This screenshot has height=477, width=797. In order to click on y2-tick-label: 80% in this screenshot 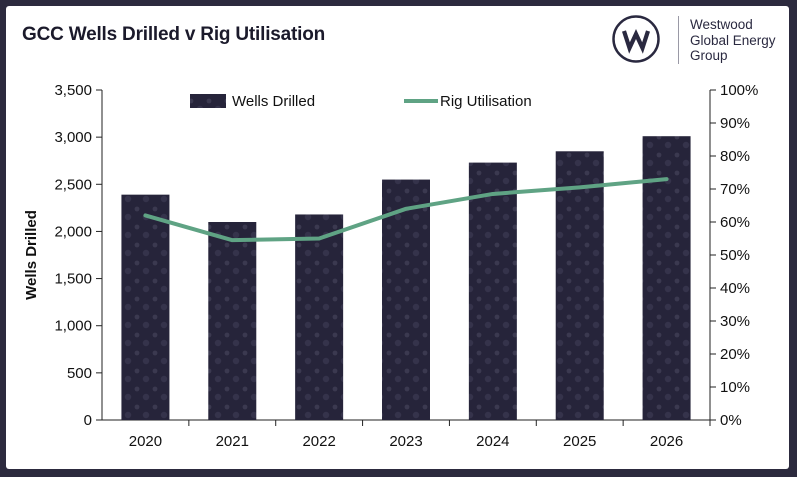, I will do `click(735, 156)`.